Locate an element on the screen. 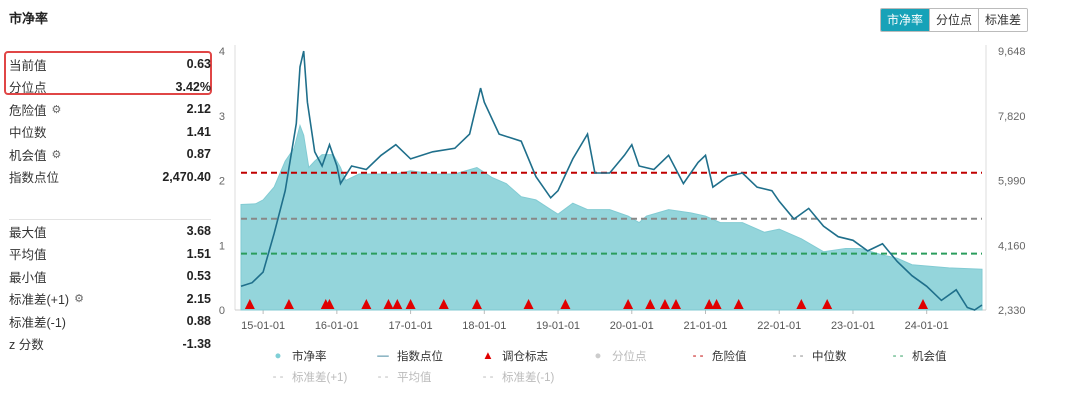  legend-item: - - 标准差(+1) is located at coordinates (308, 377).